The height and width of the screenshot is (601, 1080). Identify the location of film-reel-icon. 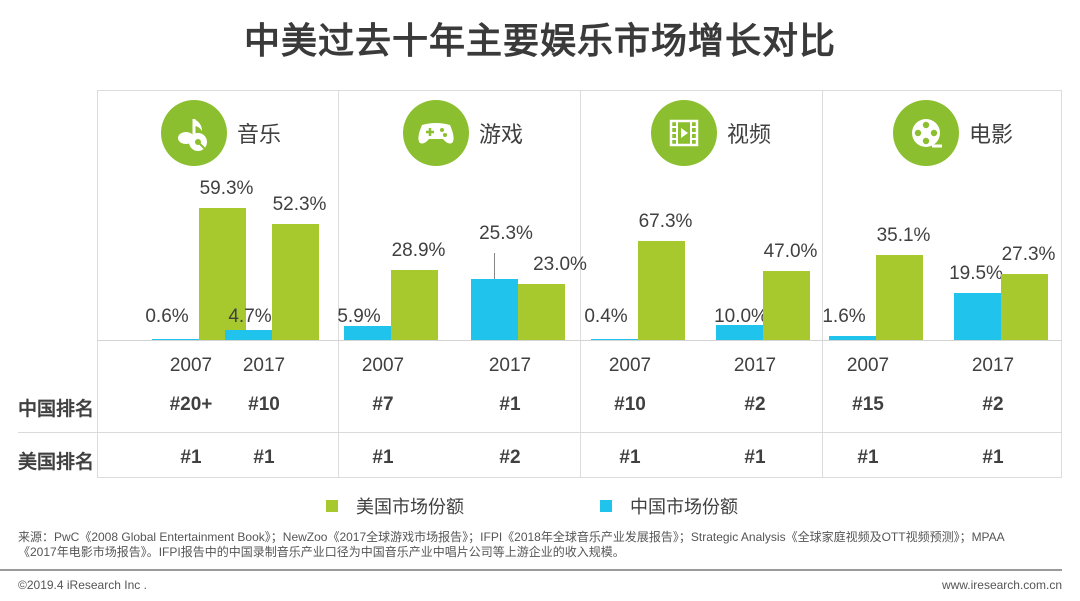
(926, 133).